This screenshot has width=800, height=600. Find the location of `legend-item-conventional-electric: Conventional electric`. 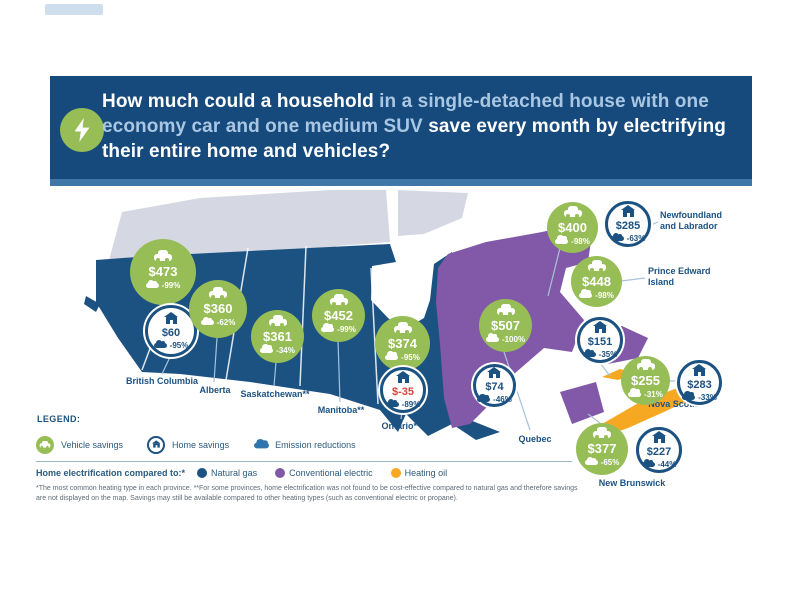

legend-item-conventional-electric: Conventional electric is located at coordinates (324, 473).